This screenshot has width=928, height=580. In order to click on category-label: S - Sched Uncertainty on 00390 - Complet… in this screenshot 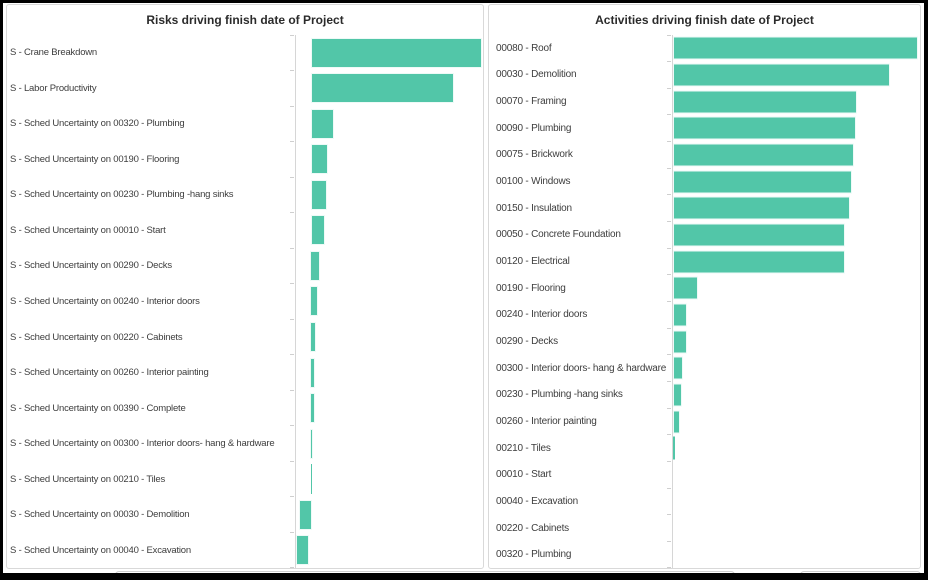, I will do `click(98, 408)`.